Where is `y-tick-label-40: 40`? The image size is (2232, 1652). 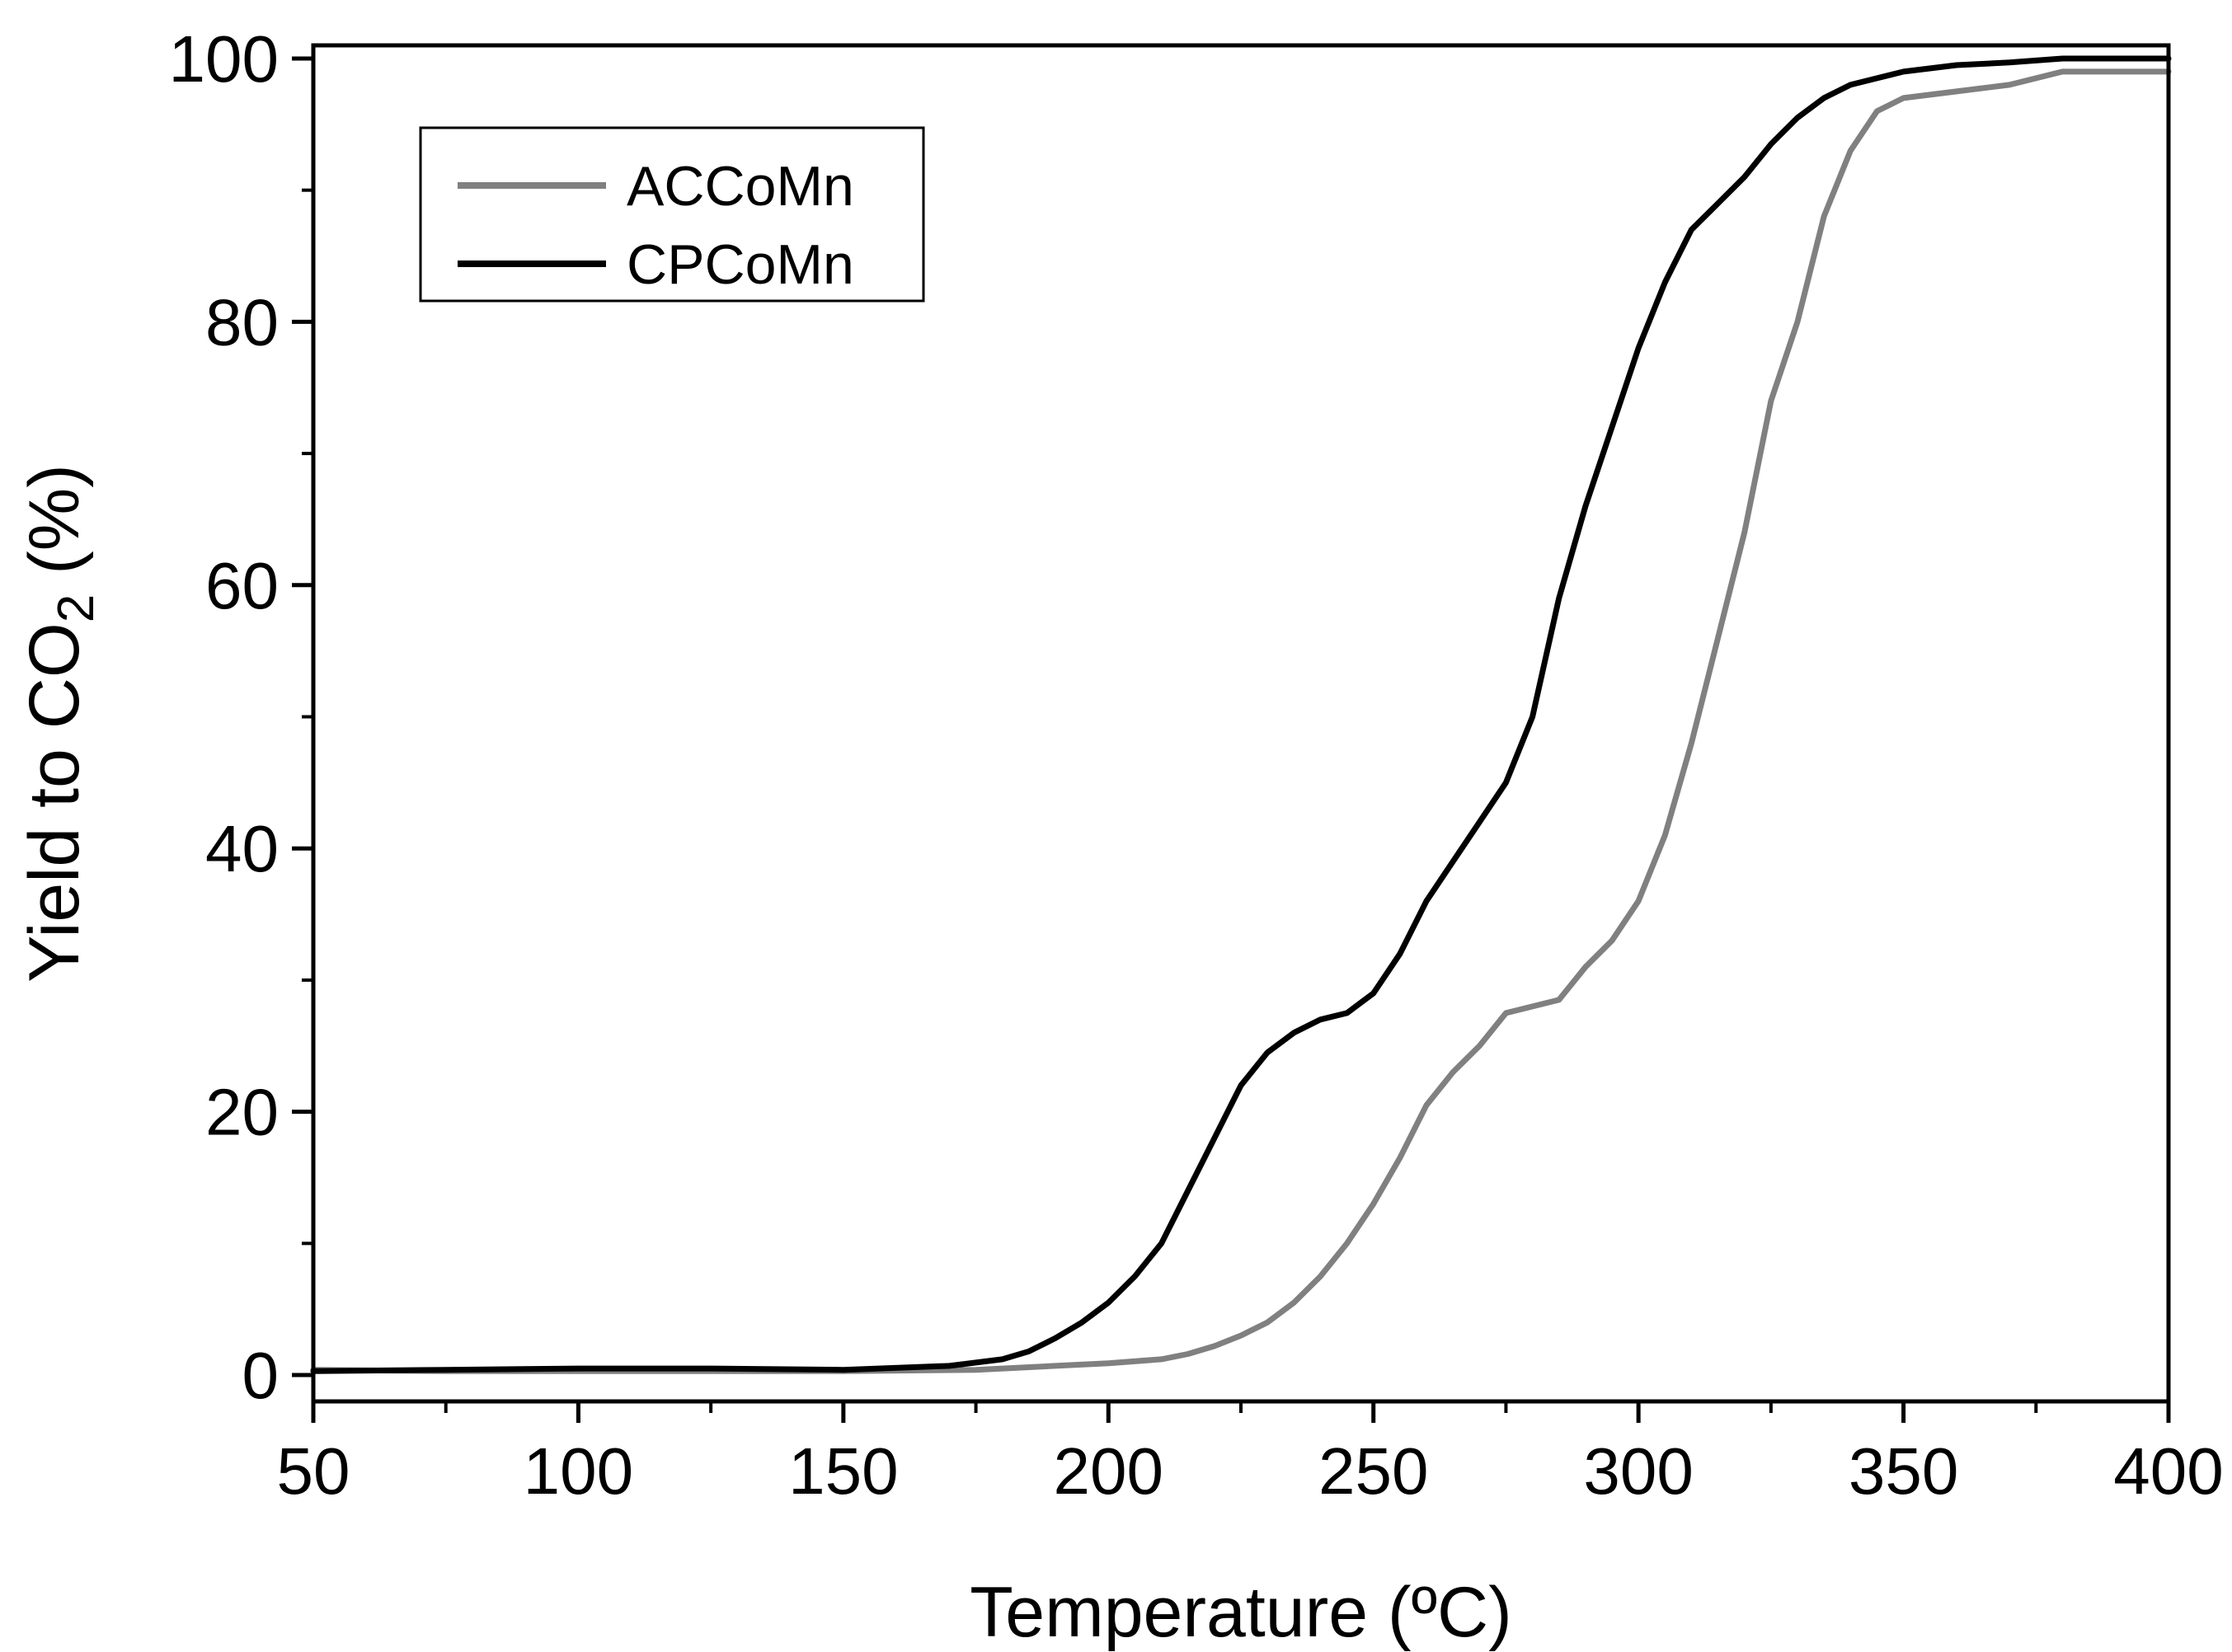
y-tick-label-40: 40 is located at coordinates (242, 848).